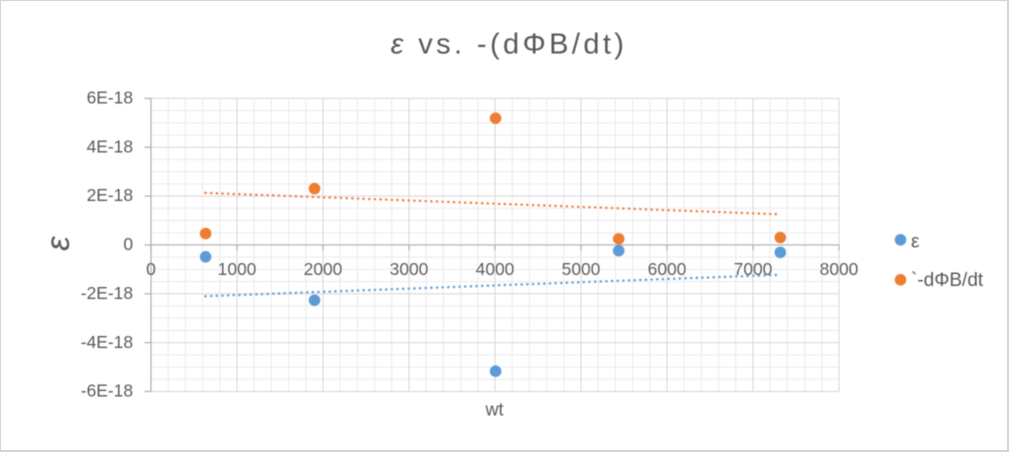 The height and width of the screenshot is (452, 1009). Describe the element at coordinates (110, 98) in the screenshot. I see `svg-text: 6E-18` at that location.